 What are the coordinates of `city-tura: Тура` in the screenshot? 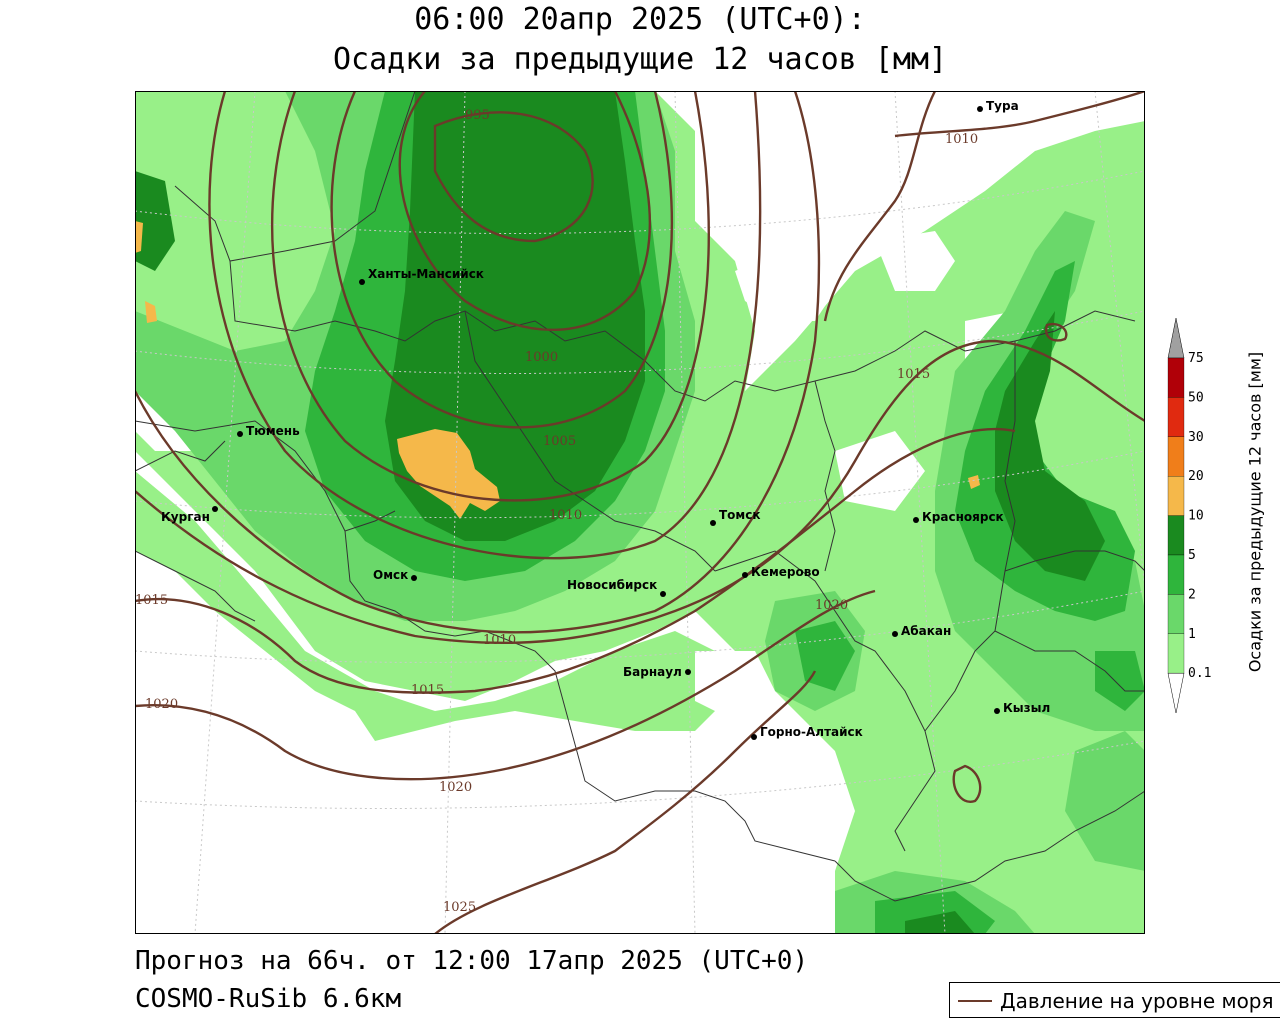 It's located at (998, 106).